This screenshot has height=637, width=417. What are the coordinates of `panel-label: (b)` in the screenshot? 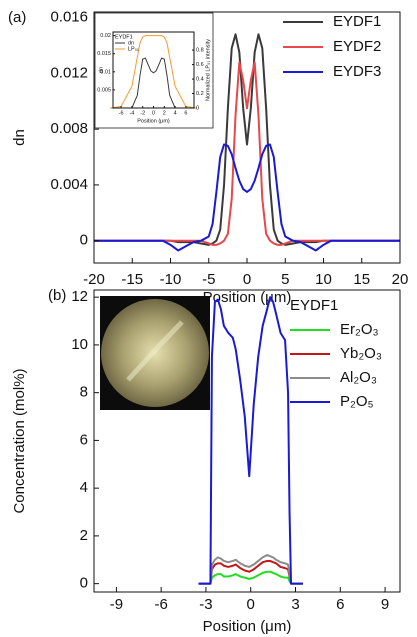 It's located at (57, 295).